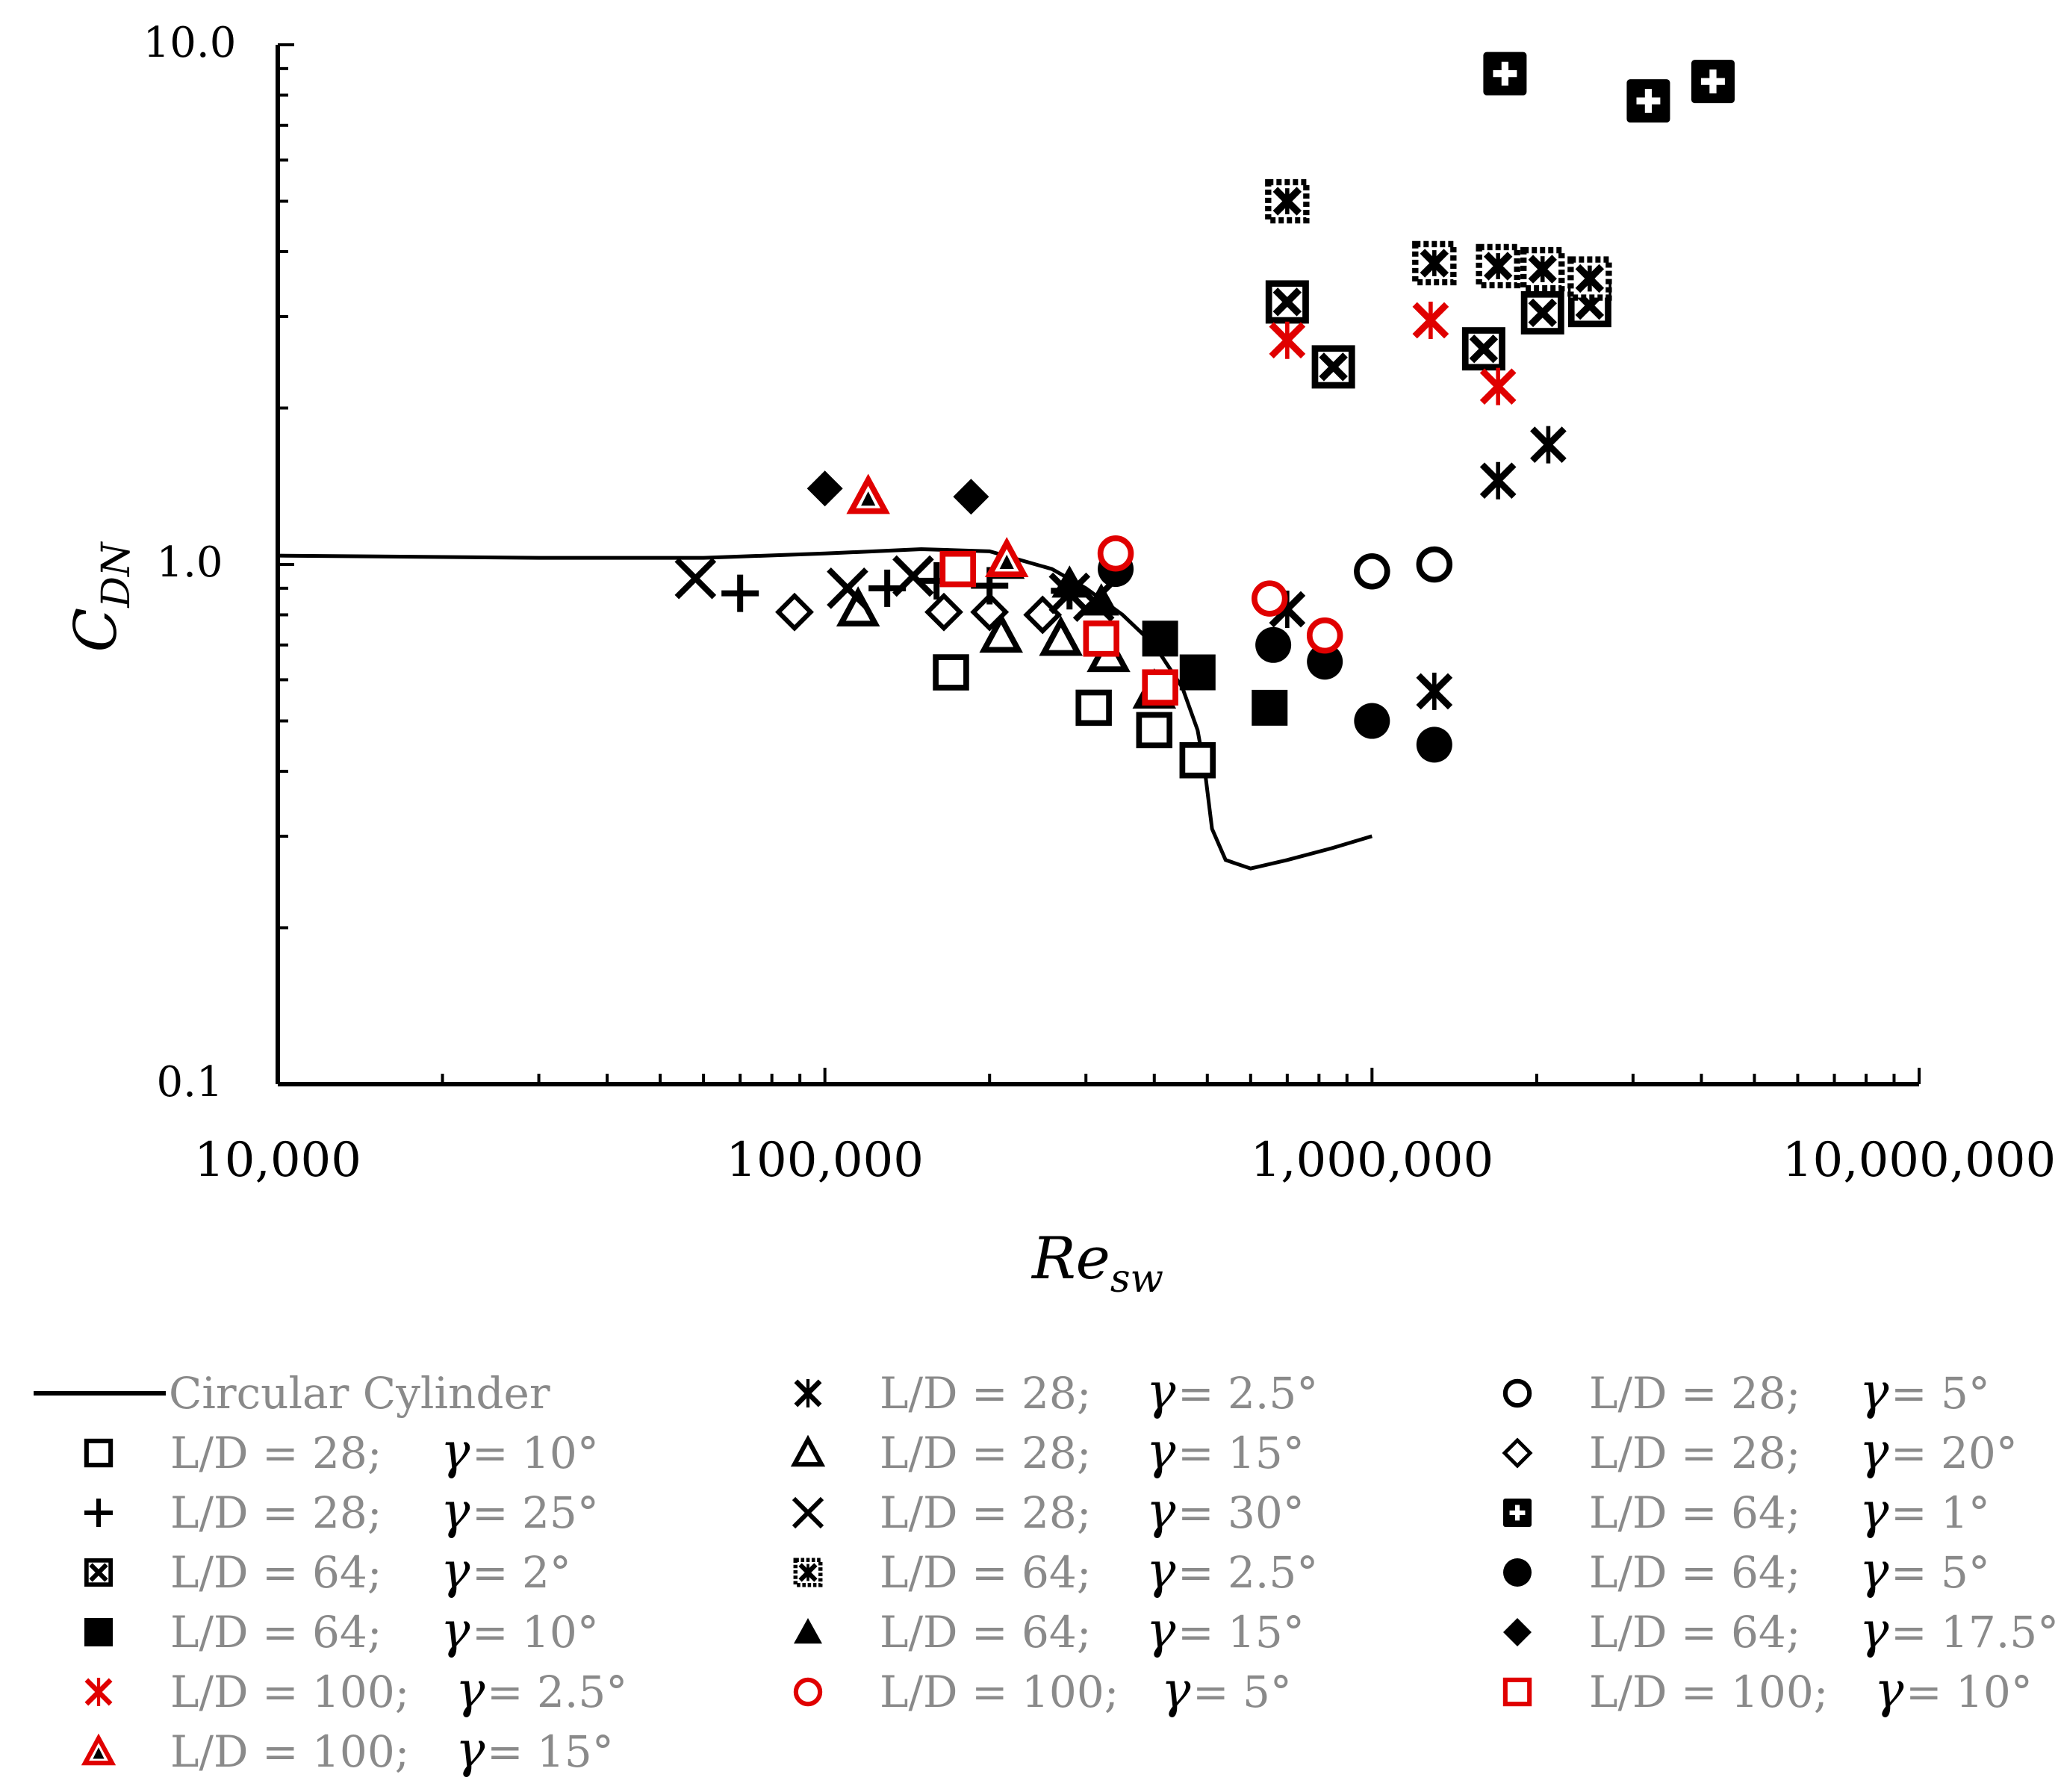 The height and width of the screenshot is (1792, 2058). I want to click on legend-marker-square-filled, so click(98, 1632).